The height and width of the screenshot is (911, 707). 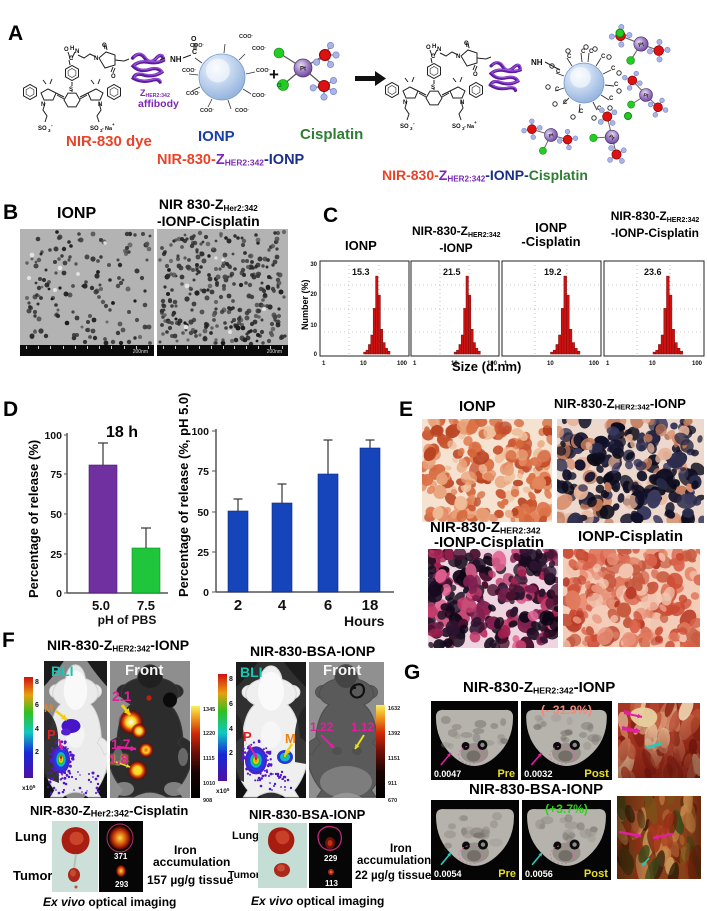 I want to click on svg-text: 19.2, so click(x=553, y=272).